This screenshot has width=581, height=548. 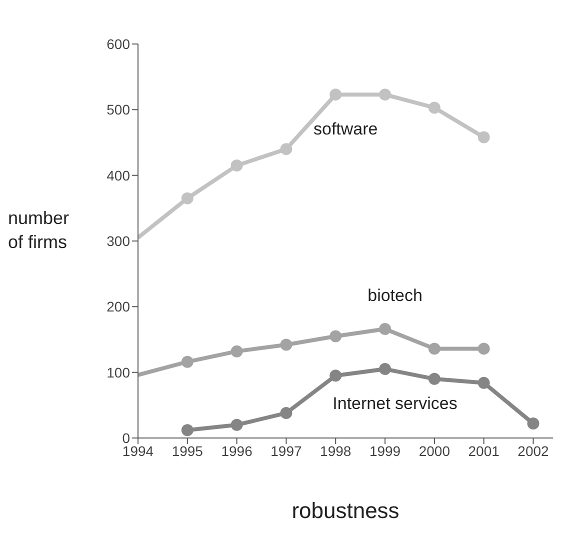 What do you see at coordinates (484, 450) in the screenshot?
I see `x-tick-label: 2001` at bounding box center [484, 450].